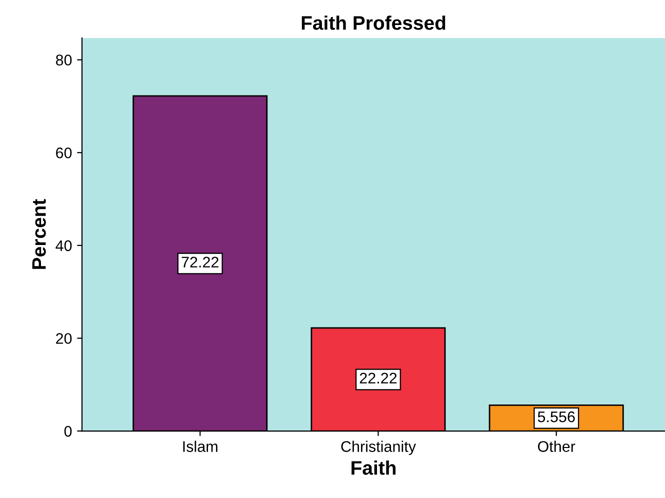  I want to click on y-tick-label: 0, so click(68, 431).